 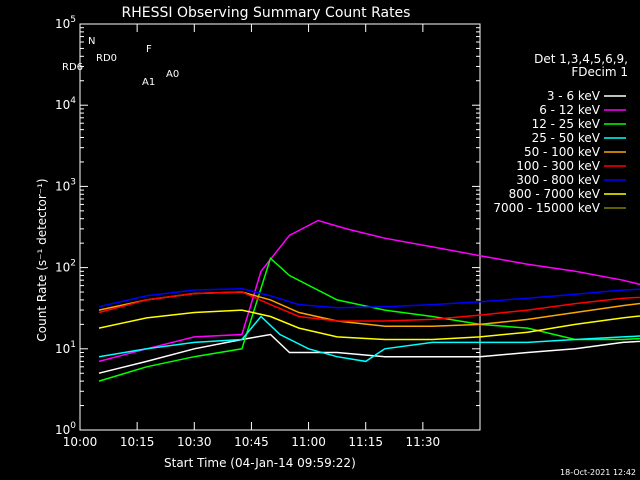 I want to click on legend-header: FDecim 1, so click(x=599, y=72).